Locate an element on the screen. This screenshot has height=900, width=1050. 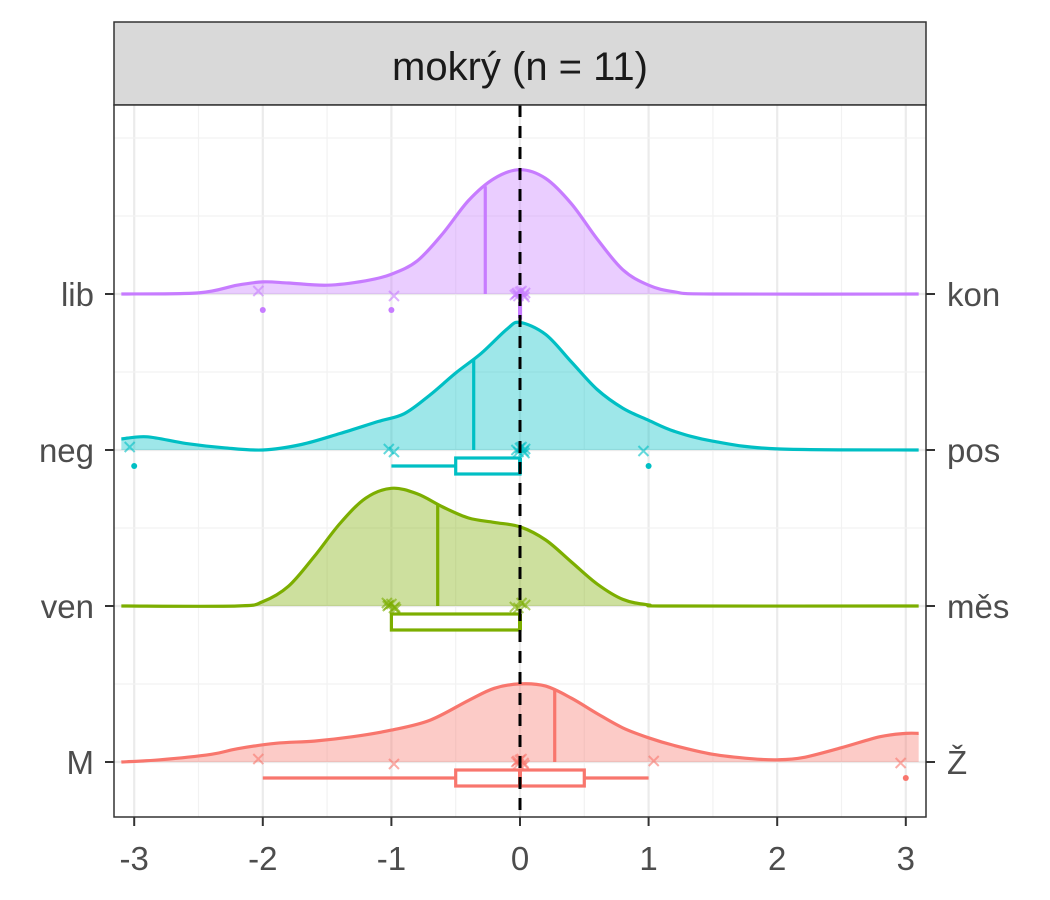
y-label-left: neg is located at coordinates (66, 450).